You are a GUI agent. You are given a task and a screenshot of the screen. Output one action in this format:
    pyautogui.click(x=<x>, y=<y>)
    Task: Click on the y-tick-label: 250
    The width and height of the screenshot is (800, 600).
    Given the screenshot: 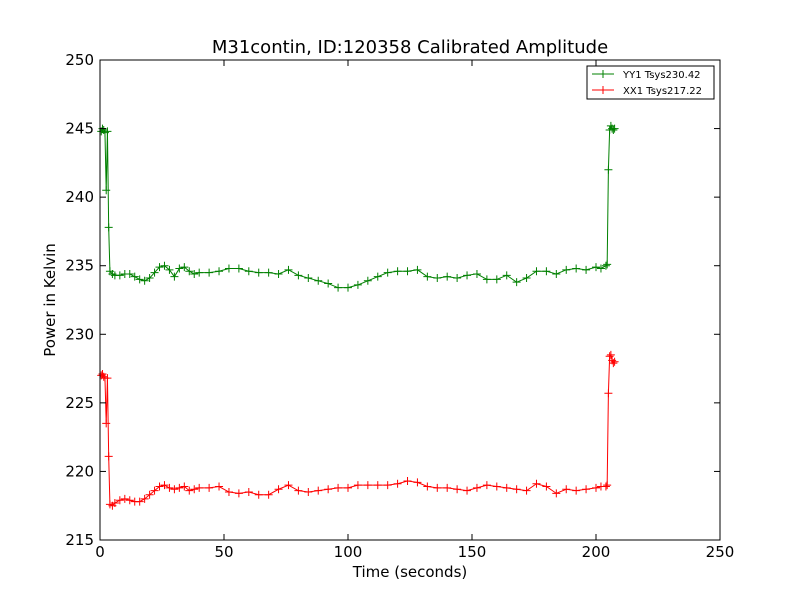 What is the action you would take?
    pyautogui.click(x=79, y=60)
    